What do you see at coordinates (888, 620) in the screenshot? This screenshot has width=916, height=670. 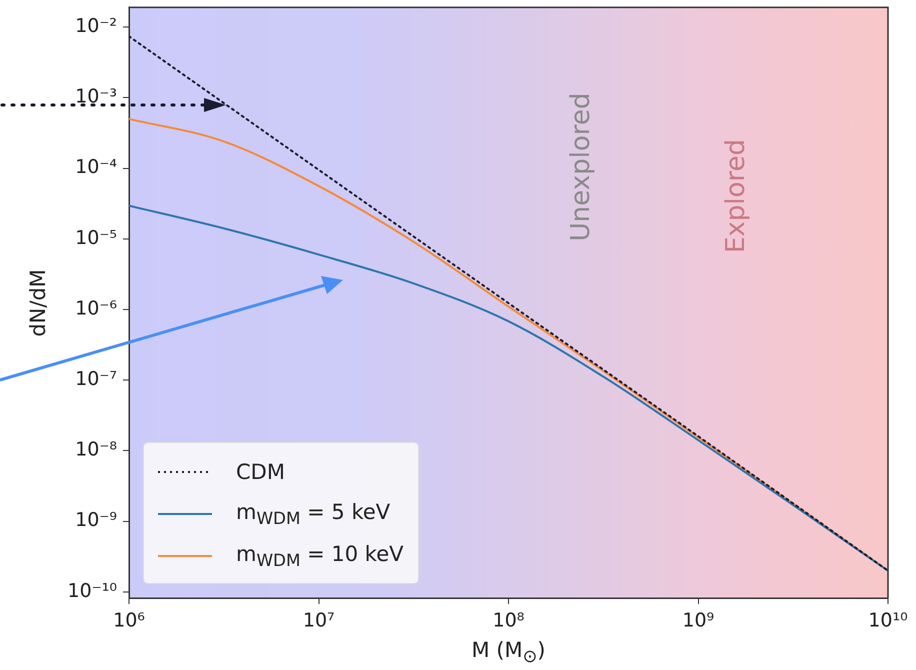 I see `x-tick-label: 10¹⁰` at bounding box center [888, 620].